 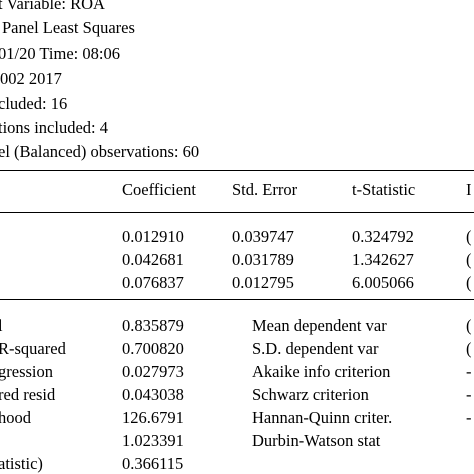 What do you see at coordinates (383, 236) in the screenshot?
I see `t-statistic-value: 0.324792` at bounding box center [383, 236].